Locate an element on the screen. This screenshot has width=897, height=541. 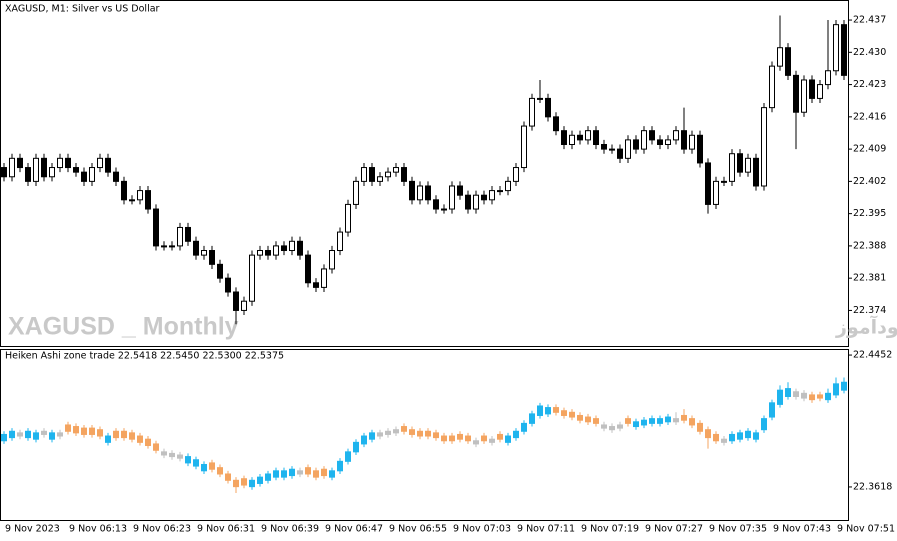
y-tick-label: 22.416 is located at coordinates (869, 116).